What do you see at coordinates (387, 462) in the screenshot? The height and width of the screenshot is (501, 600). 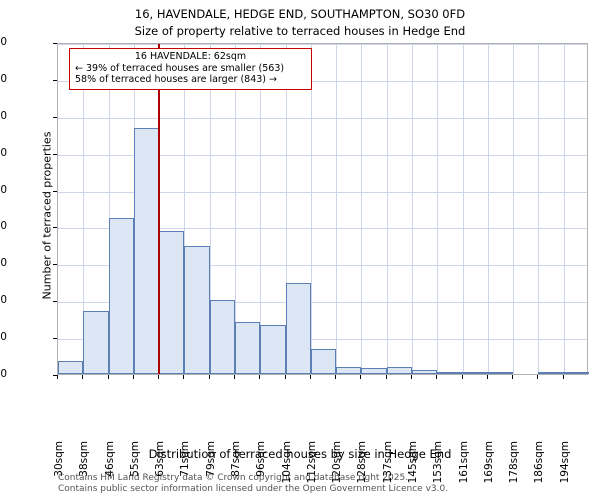 I see `x-tick-label: 137sqm` at bounding box center [387, 462].